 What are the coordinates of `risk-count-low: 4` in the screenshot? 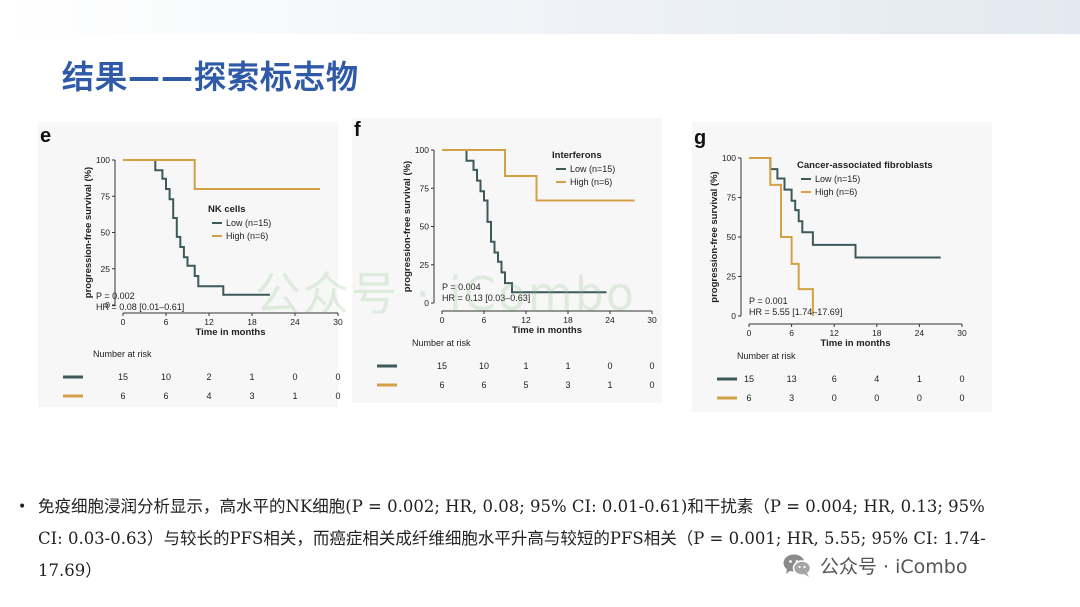 It's located at (876, 379).